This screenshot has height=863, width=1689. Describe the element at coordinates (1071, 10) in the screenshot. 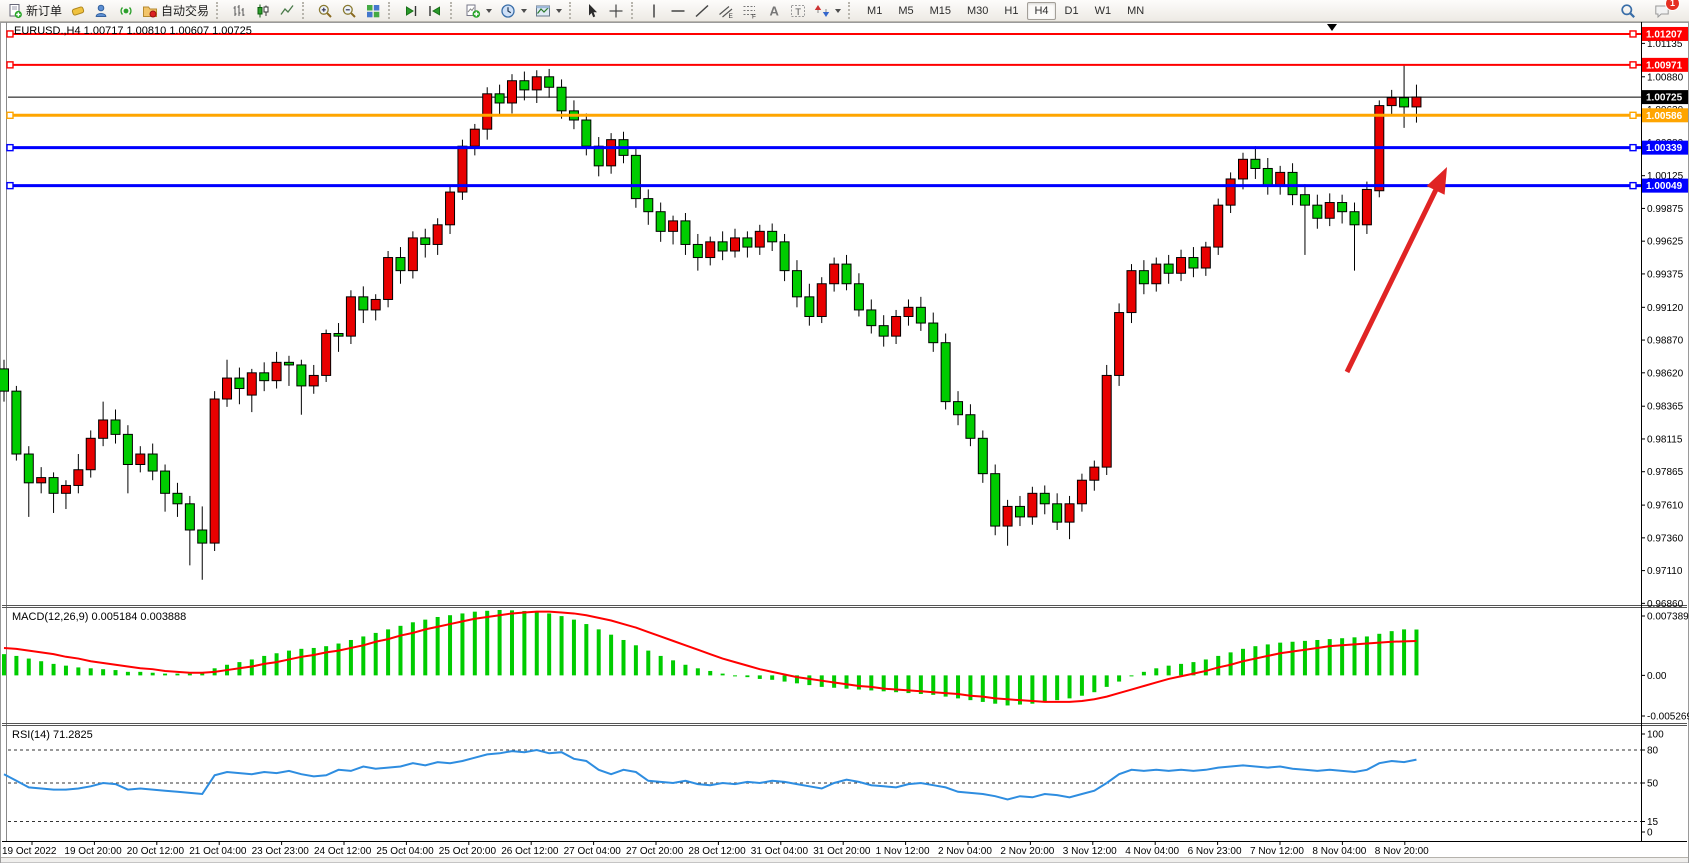

I see `timeframe-d1-button: D1` at that location.